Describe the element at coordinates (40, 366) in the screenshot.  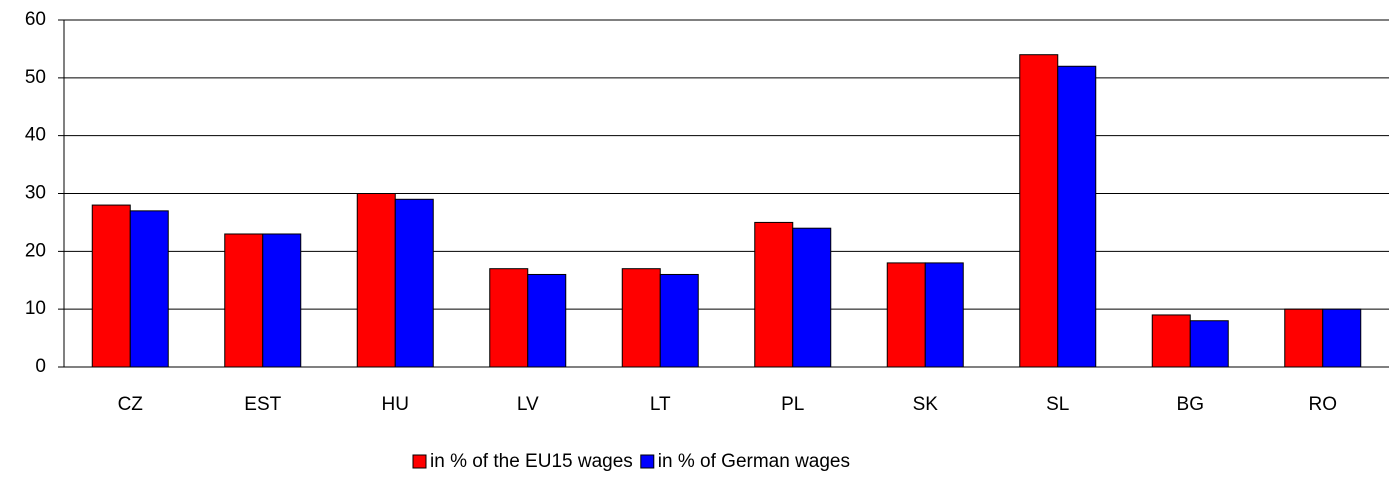
I see `y-tick-label: 0` at that location.